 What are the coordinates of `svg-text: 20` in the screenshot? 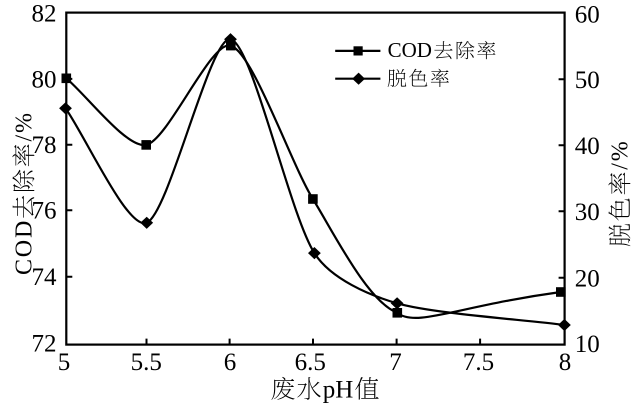 It's located at (587, 279).